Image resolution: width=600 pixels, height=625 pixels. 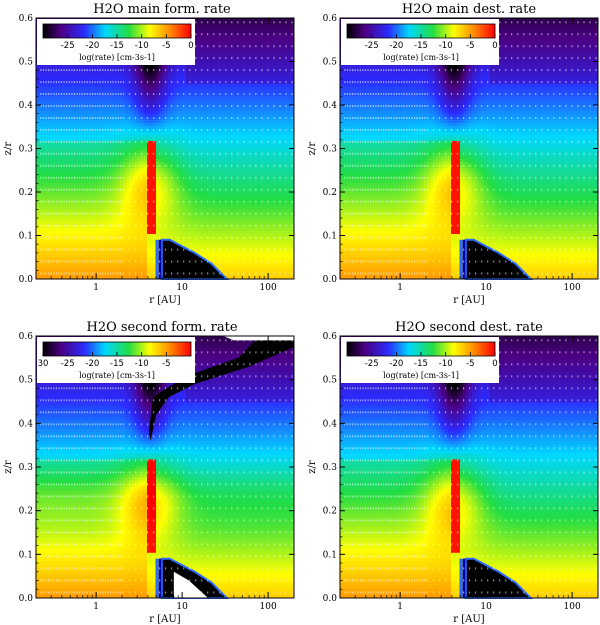 What do you see at coordinates (161, 327) in the screenshot?
I see `panel-title: H2O second form. rate` at bounding box center [161, 327].